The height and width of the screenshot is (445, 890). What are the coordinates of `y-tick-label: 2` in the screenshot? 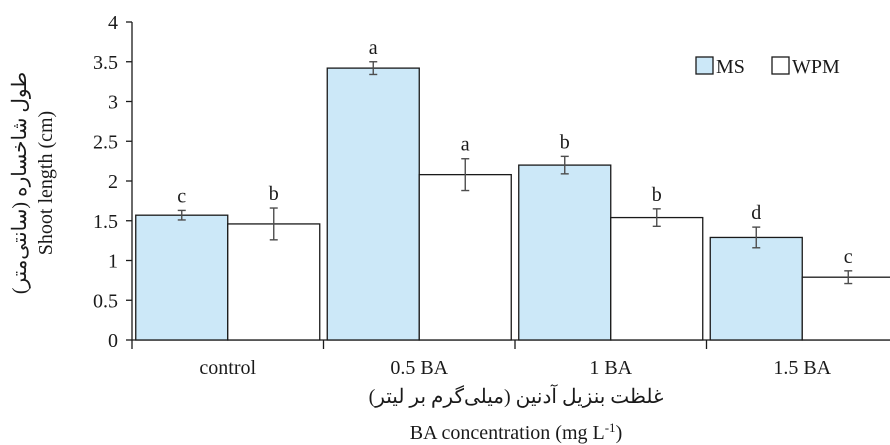 It's located at (113, 182).